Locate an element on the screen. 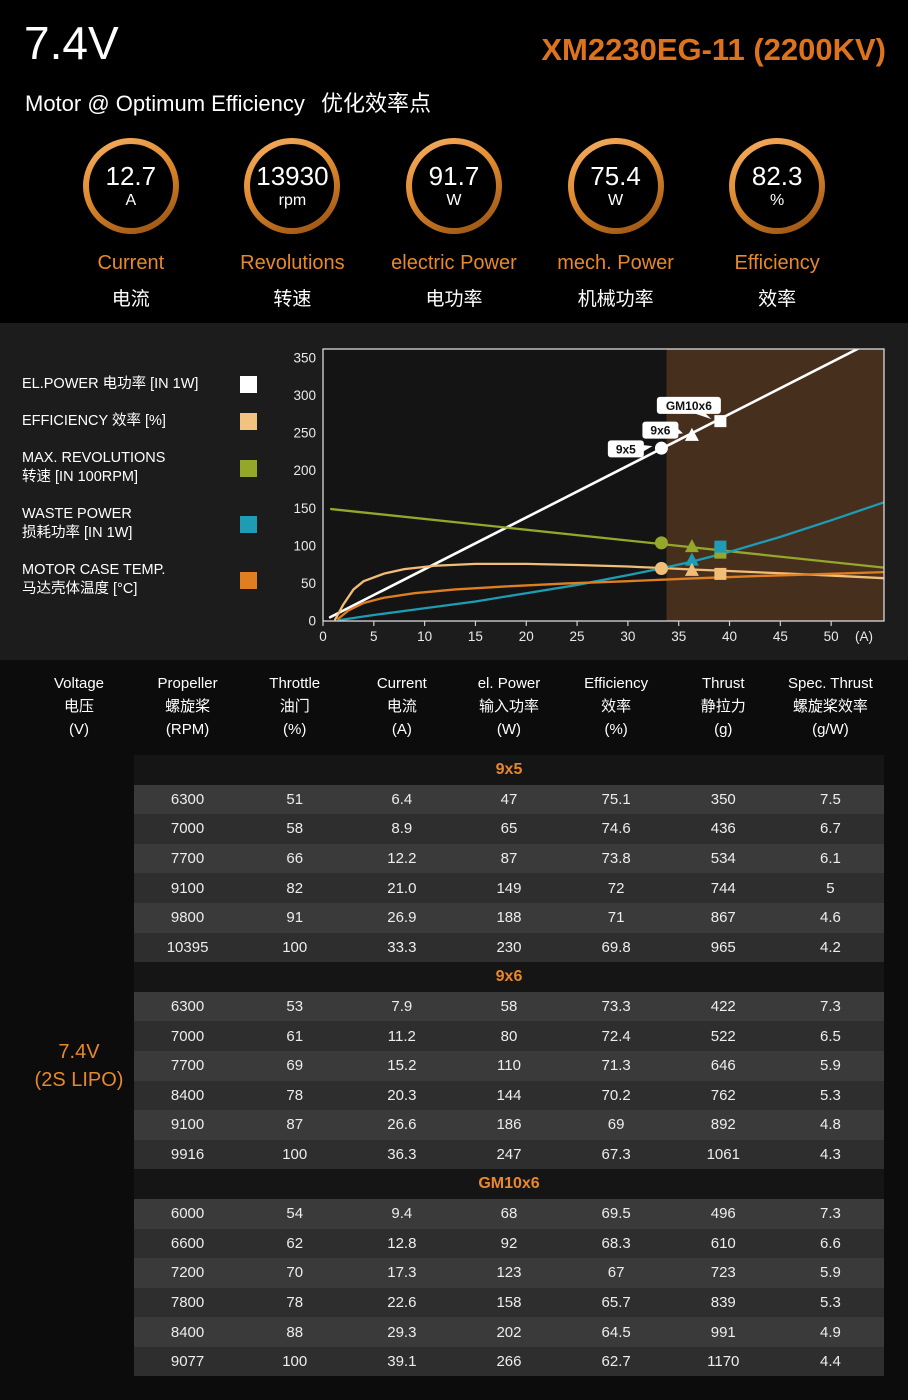 The image size is (908, 1400). table-cell: 9916 is located at coordinates (187, 1155).